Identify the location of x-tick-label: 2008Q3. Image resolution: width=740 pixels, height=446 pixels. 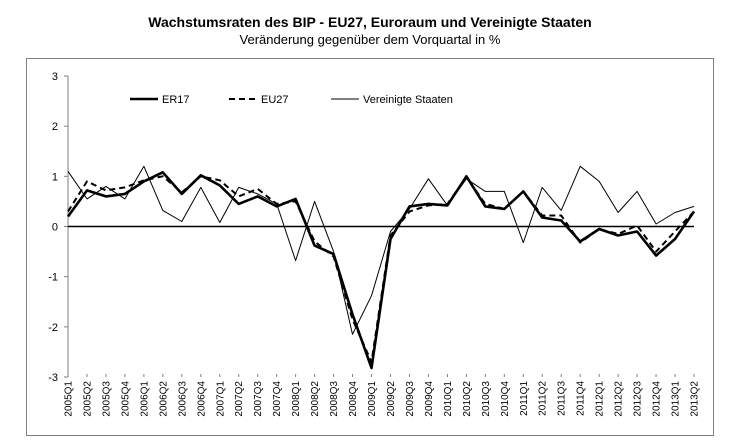
(334, 399).